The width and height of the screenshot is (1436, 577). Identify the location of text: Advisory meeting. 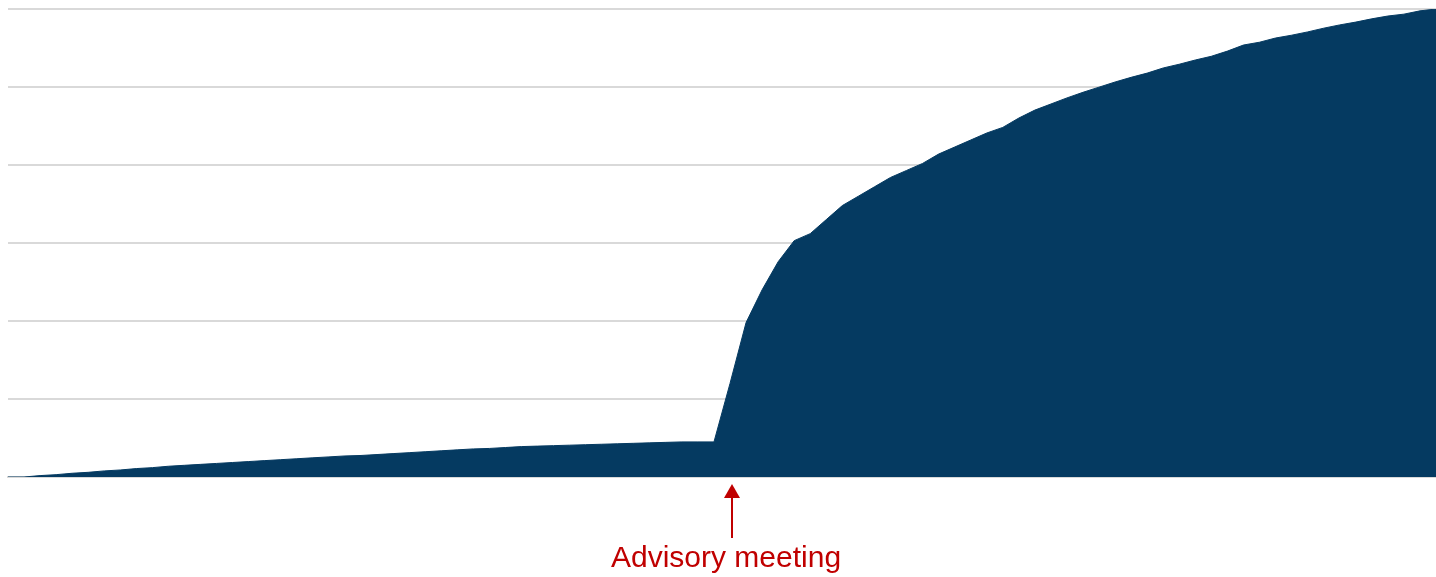
(726, 557).